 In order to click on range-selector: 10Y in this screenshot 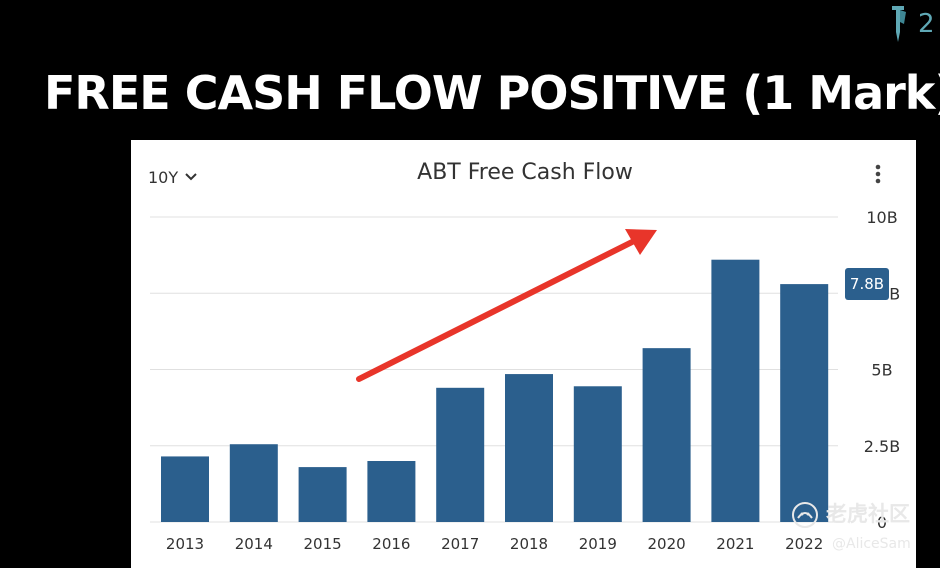, I will do `click(173, 177)`.